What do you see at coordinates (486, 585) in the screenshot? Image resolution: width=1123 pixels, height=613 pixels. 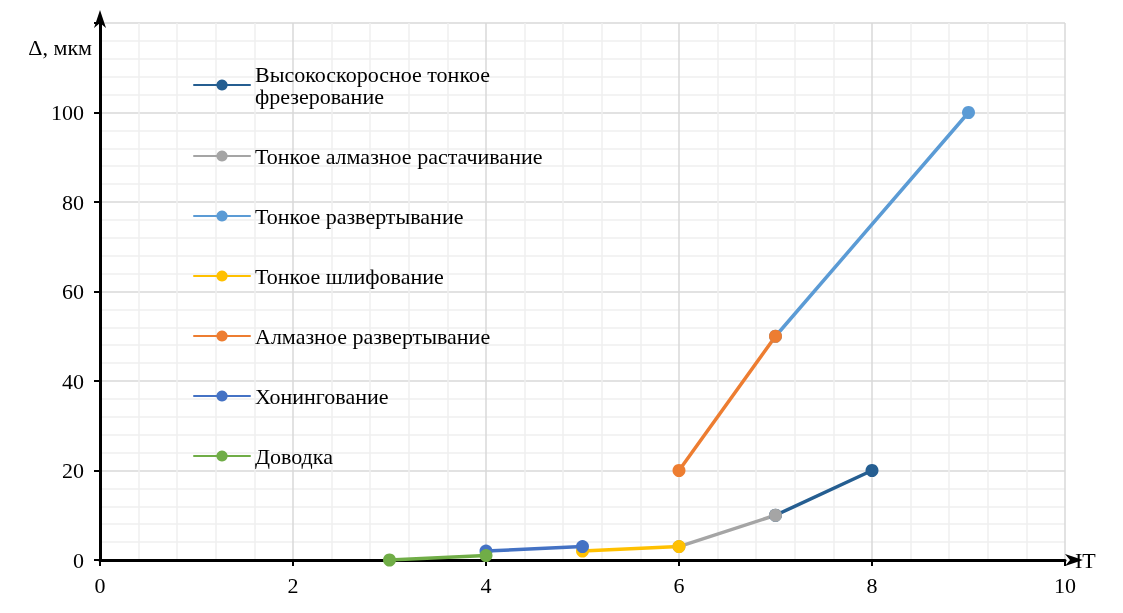 I see `x-tick-label: 4` at bounding box center [486, 585].